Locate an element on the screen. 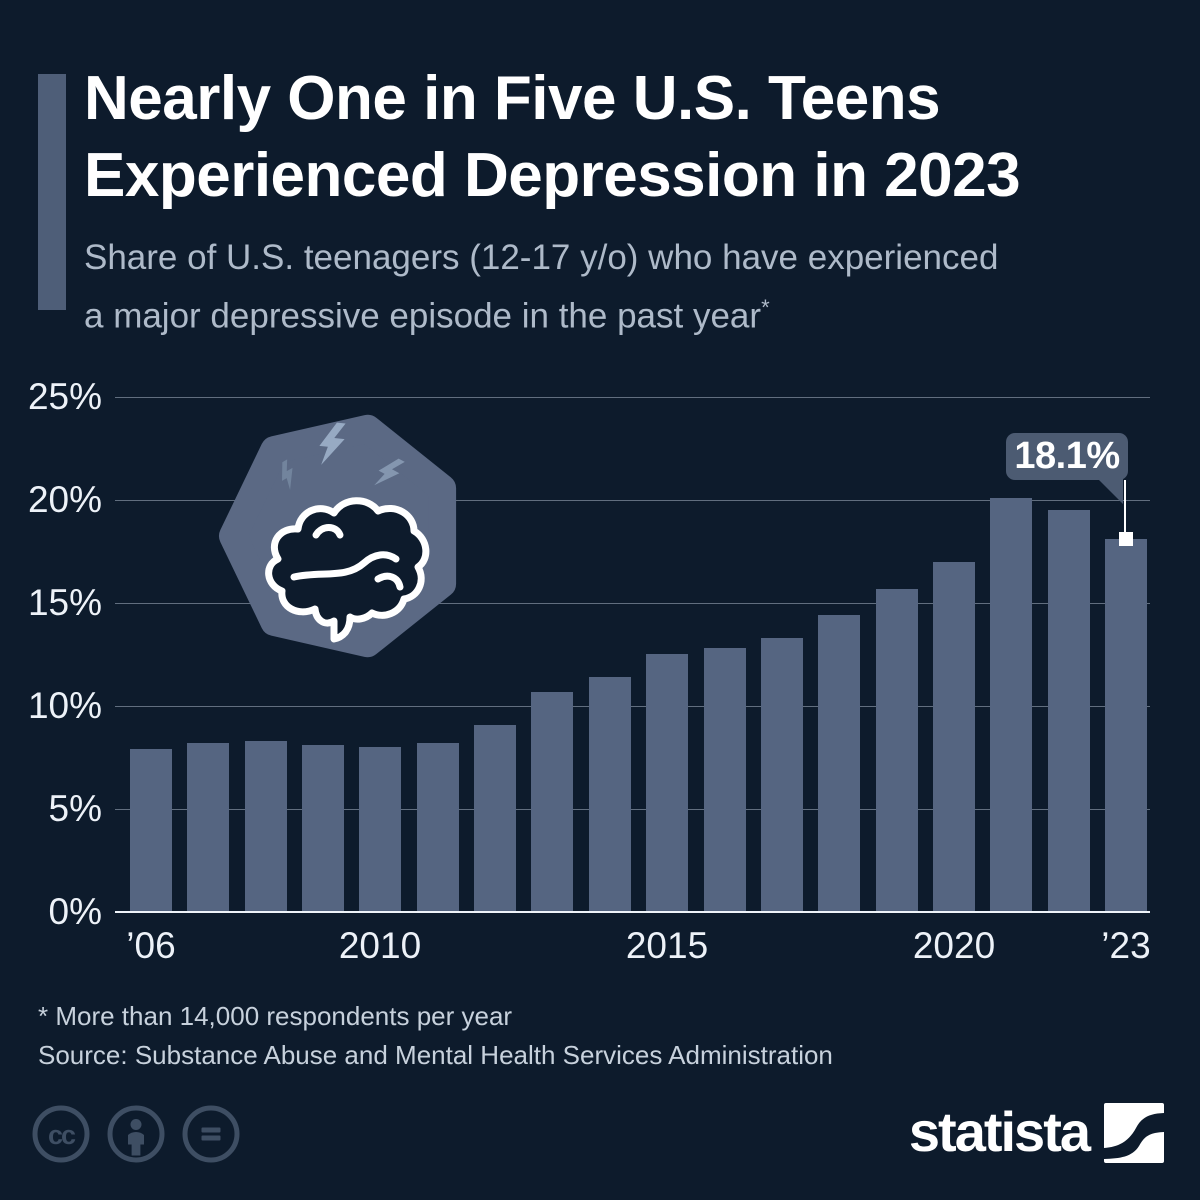 The height and width of the screenshot is (1200, 1200). x-tick-label-0: ’06 is located at coordinates (151, 945).